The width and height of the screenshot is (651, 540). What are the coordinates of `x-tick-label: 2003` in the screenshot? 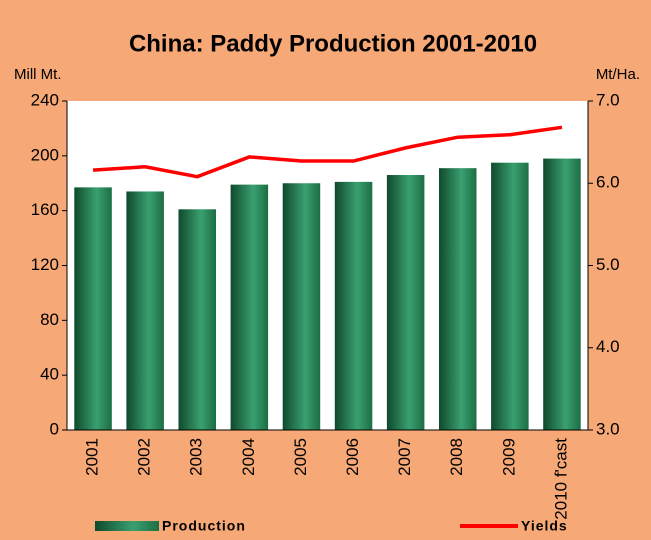 It's located at (196, 457).